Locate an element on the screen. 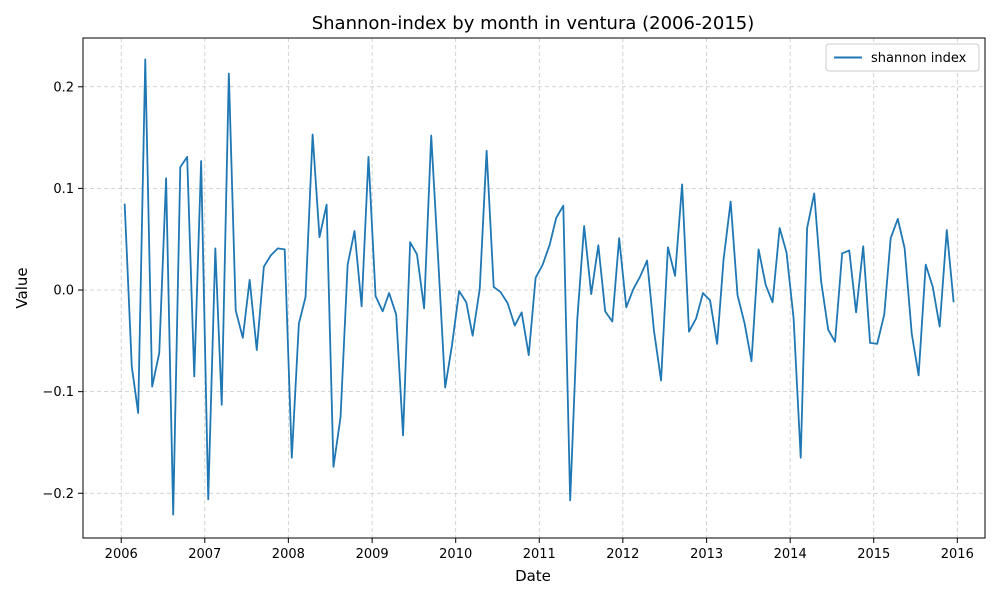 This screenshot has height=600, width=1000. x-tick-label: 2007 is located at coordinates (204, 554).